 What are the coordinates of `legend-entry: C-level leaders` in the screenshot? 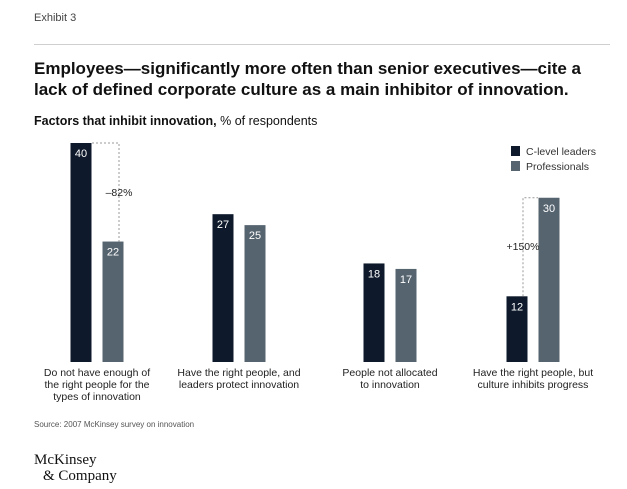 It's located at (561, 152).